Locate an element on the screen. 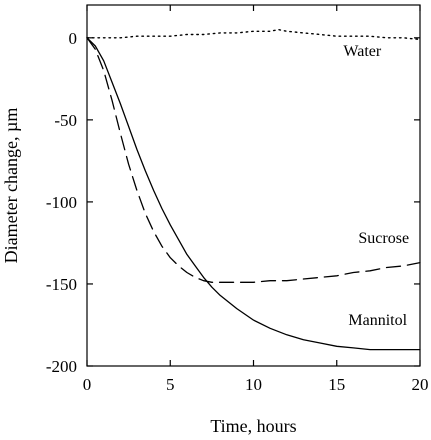 Image resolution: width=431 pixels, height=440 pixels. curve-label-sucrose: Sucrose is located at coordinates (383, 238).